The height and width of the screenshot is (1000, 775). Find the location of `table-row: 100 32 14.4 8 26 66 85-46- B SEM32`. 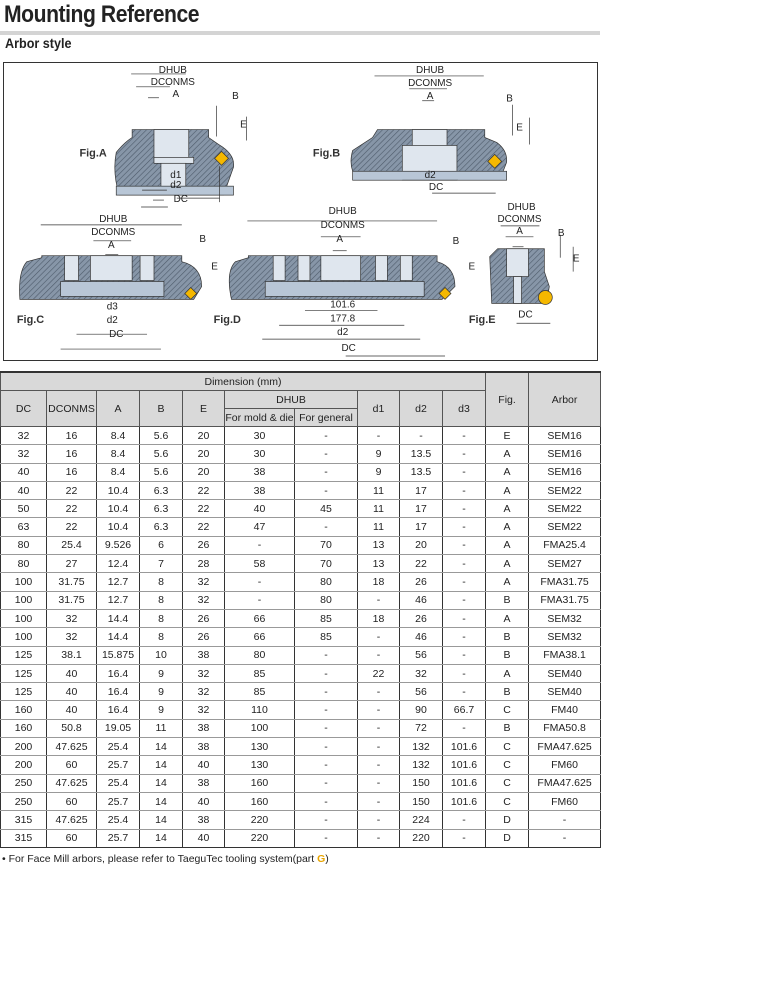

table-row: 100 32 14.4 8 26 66 85-46- B SEM32 is located at coordinates (301, 637).